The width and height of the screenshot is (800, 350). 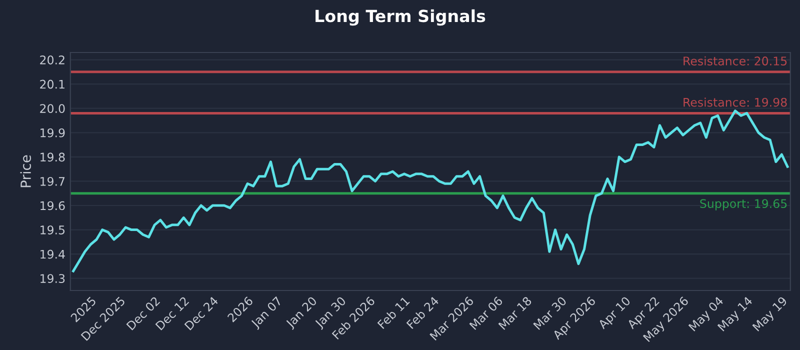 What do you see at coordinates (52, 133) in the screenshot?
I see `y-tick-label: 19.9` at bounding box center [52, 133].